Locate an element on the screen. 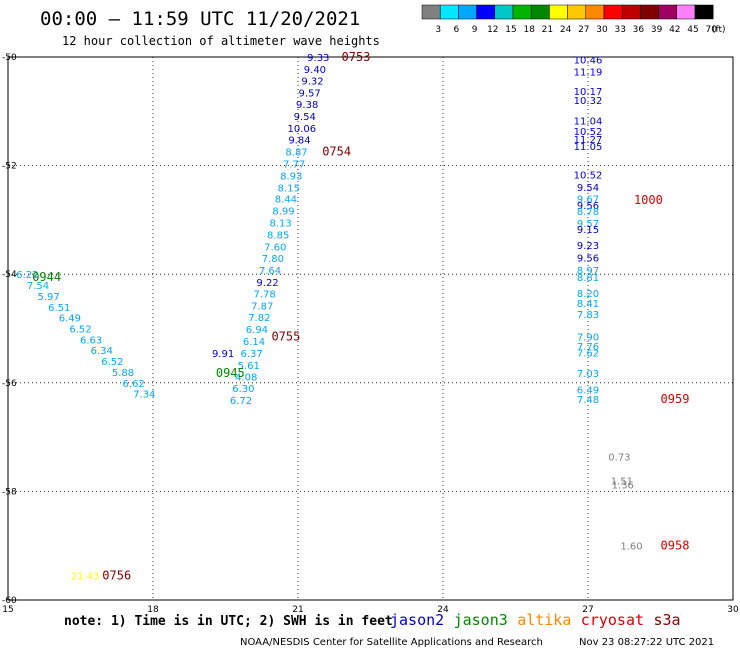  swh-value: 9.32 is located at coordinates (312, 81).